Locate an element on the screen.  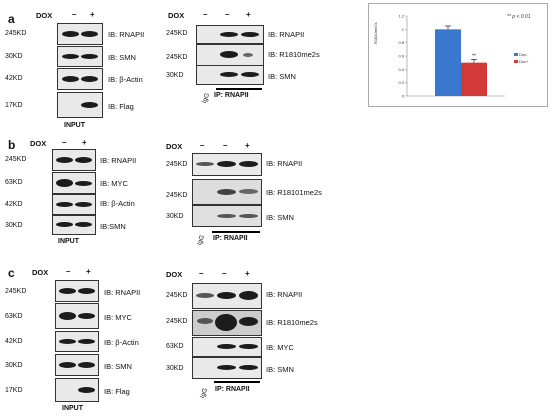
mw-label: 17KD is located at coordinates (14, 105).